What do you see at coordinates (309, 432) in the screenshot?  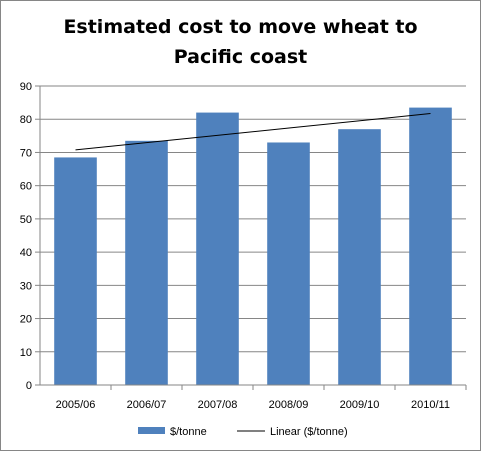 I see `legend-label-trendline: Linear ($/tonne)` at bounding box center [309, 432].